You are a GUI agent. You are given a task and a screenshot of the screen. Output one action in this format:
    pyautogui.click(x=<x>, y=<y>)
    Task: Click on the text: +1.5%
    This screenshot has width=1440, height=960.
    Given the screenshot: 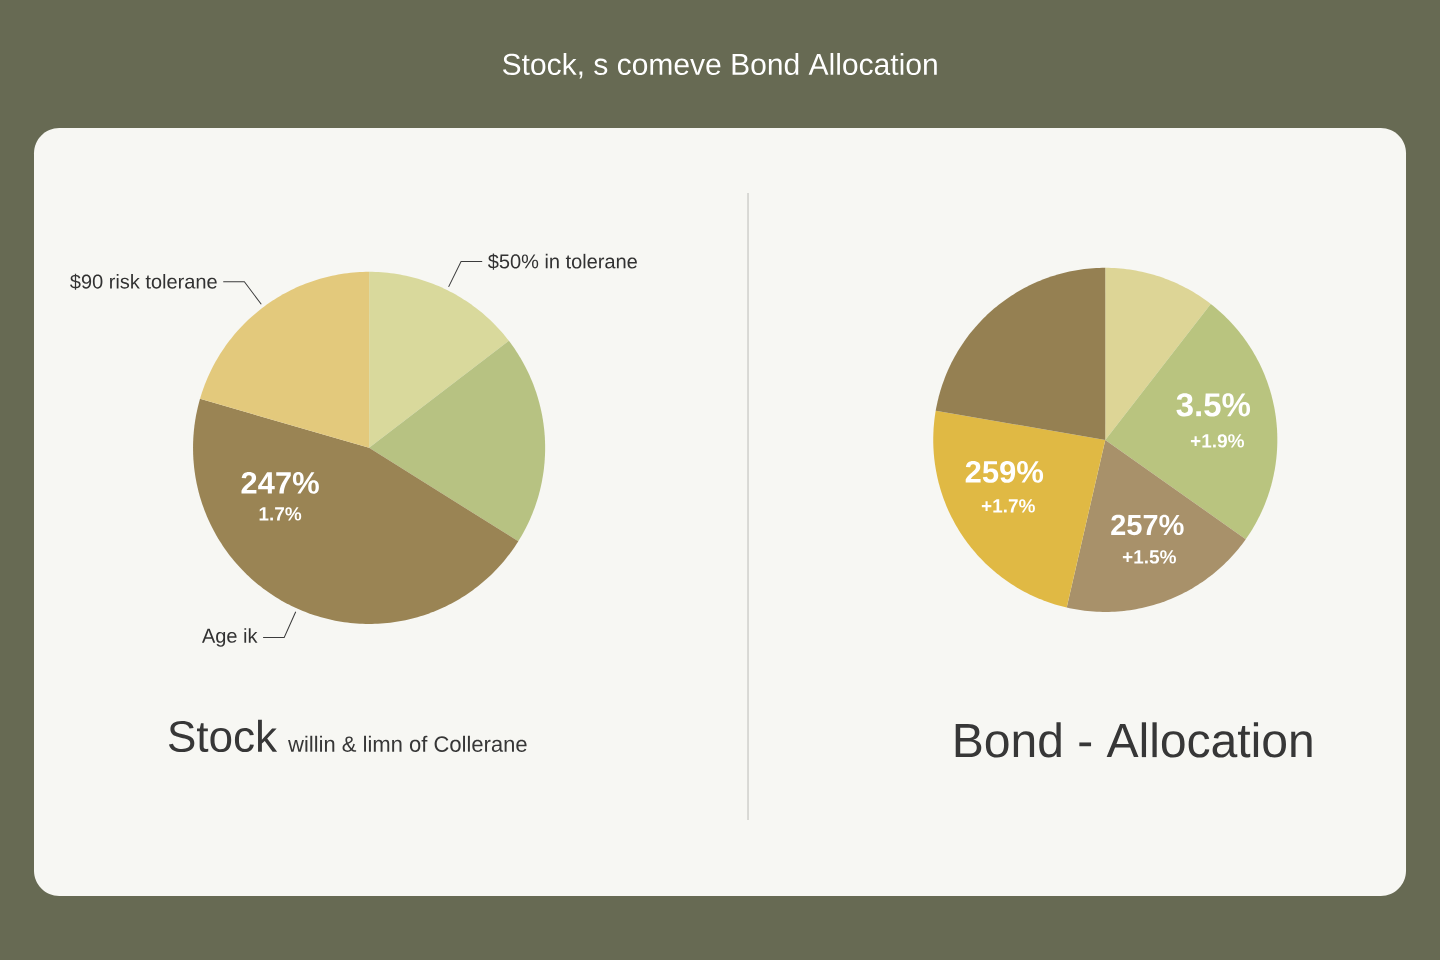 What is the action you would take?
    pyautogui.click(x=1149, y=557)
    